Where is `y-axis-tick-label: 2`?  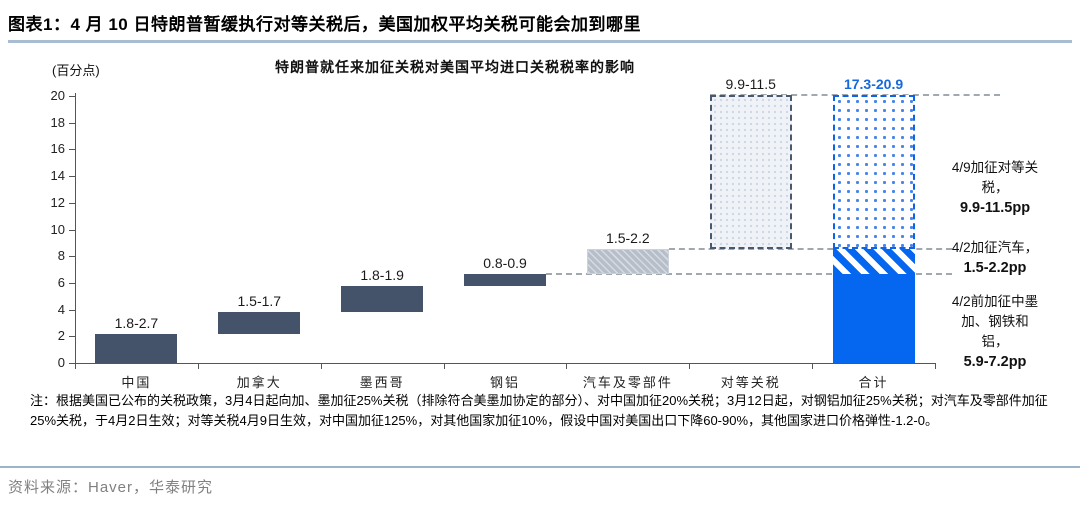
y-axis-tick-label: 2 is located at coordinates (61, 336).